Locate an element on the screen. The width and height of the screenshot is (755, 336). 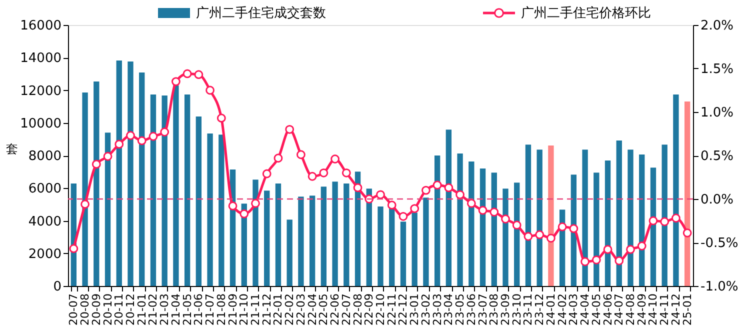
x-tick-label: 22-09 is located at coordinates (369, 310).